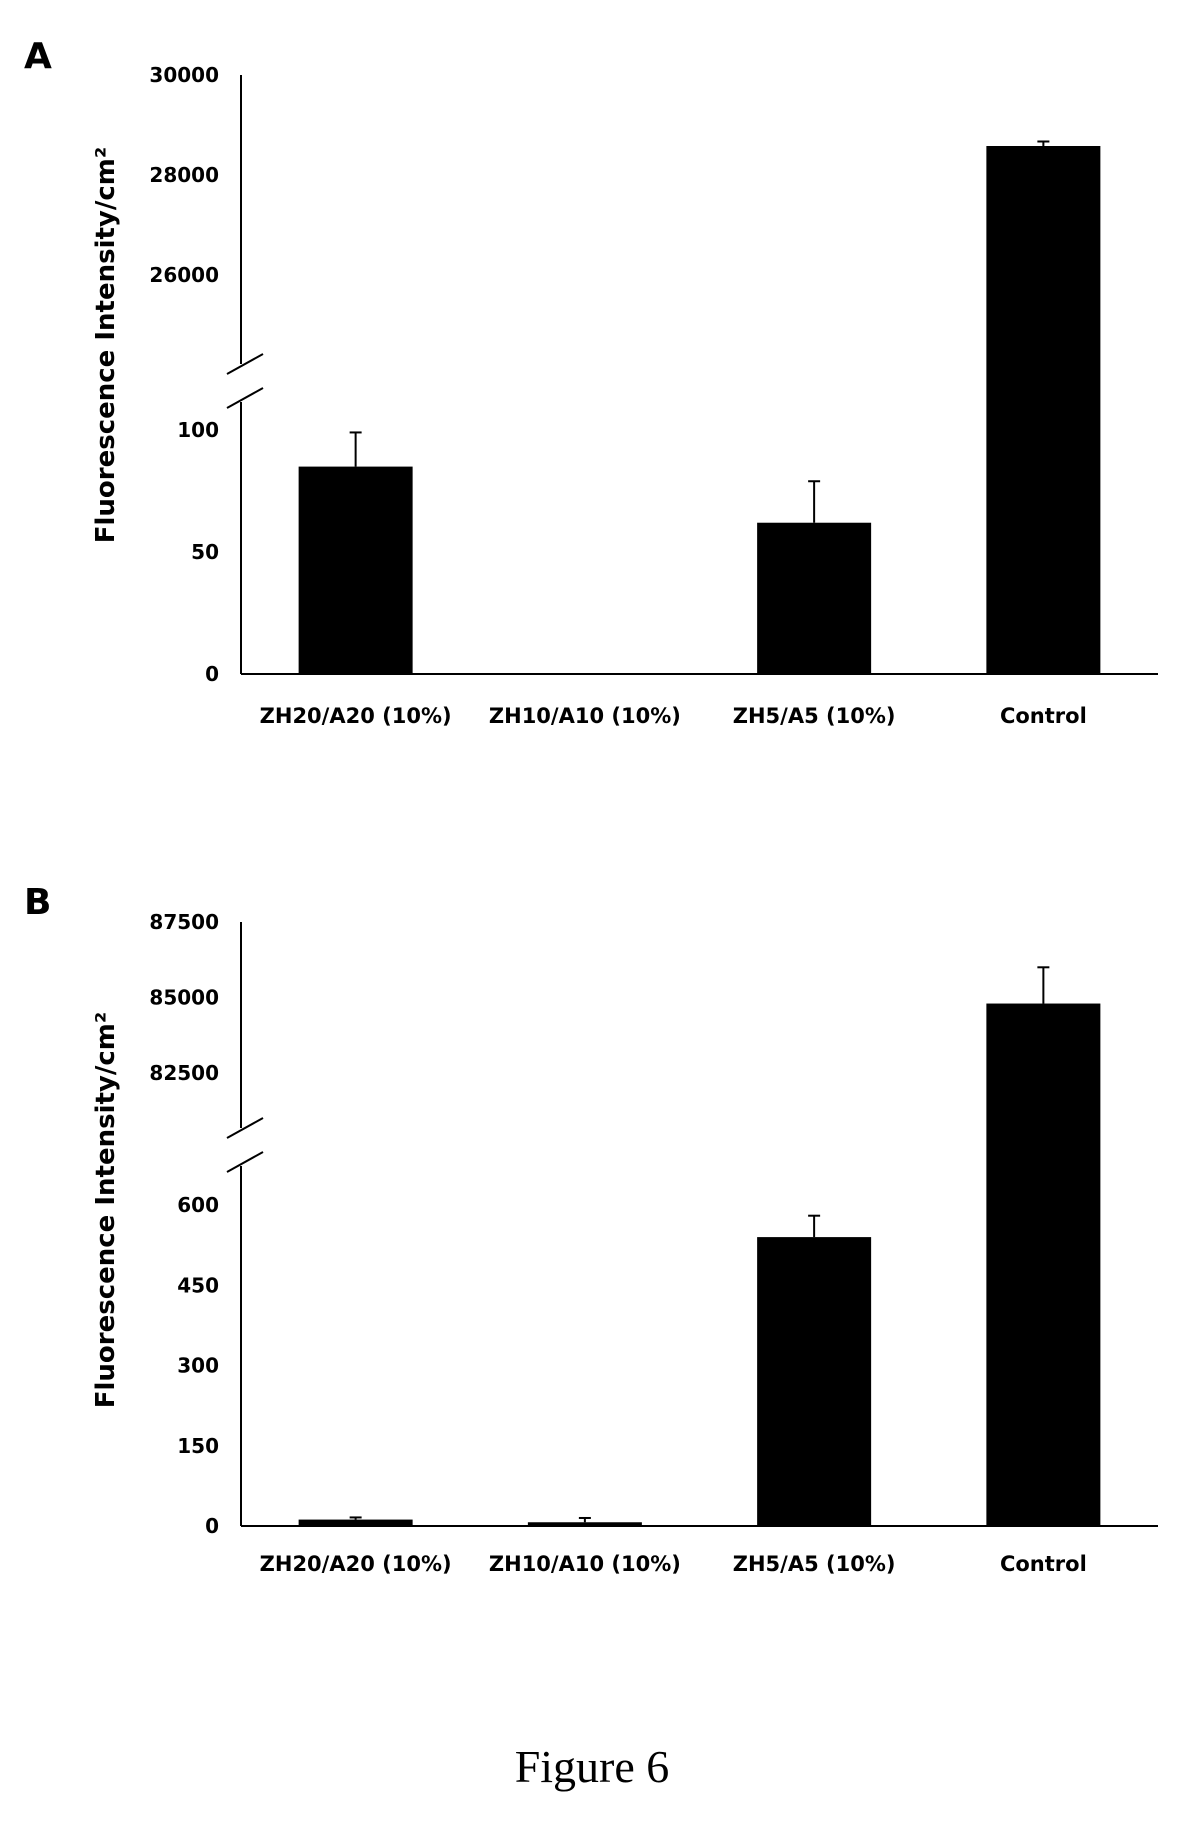 This screenshot has width=1184, height=1826. I want to click on y-tick-label: 600, so click(198, 1205).